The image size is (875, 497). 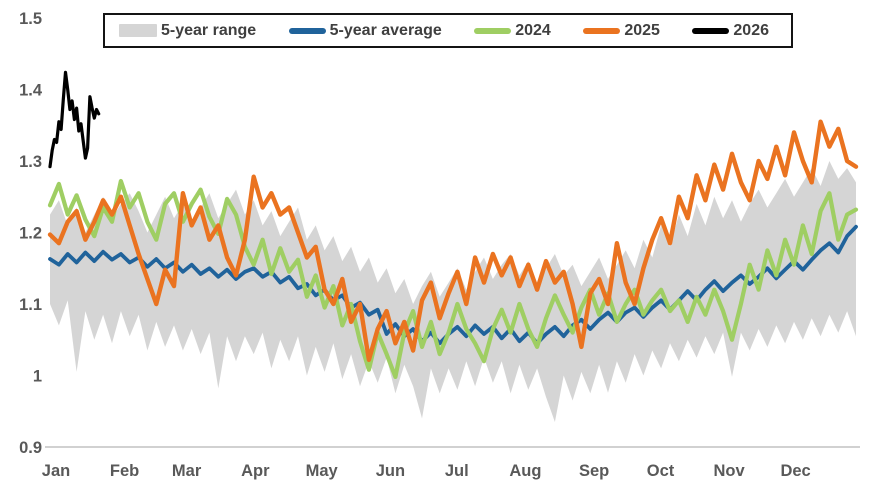 I want to click on x-tick-label: May, so click(x=322, y=471).